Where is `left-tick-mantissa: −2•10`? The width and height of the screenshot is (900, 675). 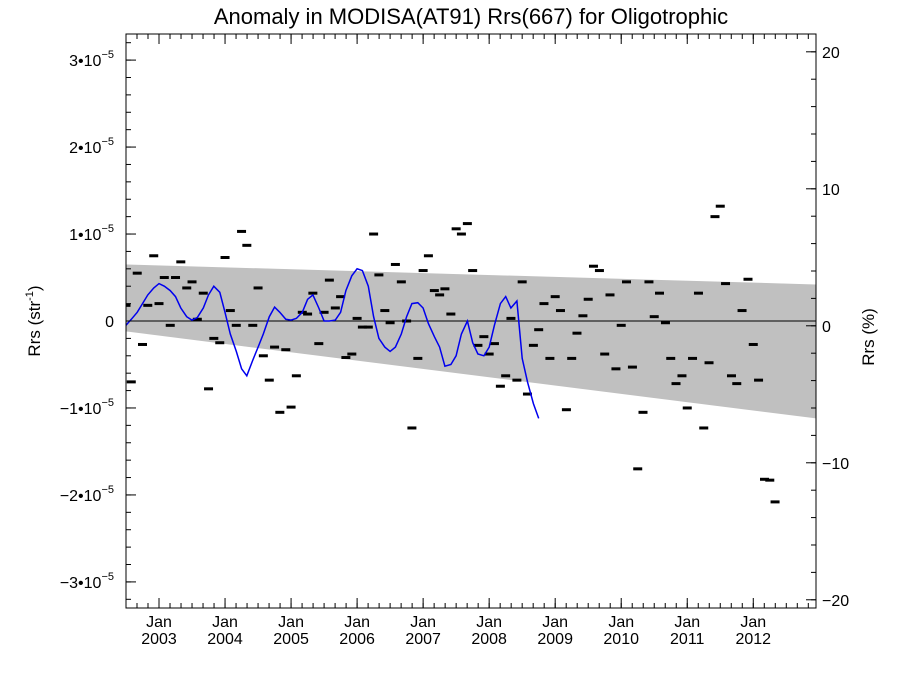 left-tick-mantissa: −2•10 is located at coordinates (81, 496).